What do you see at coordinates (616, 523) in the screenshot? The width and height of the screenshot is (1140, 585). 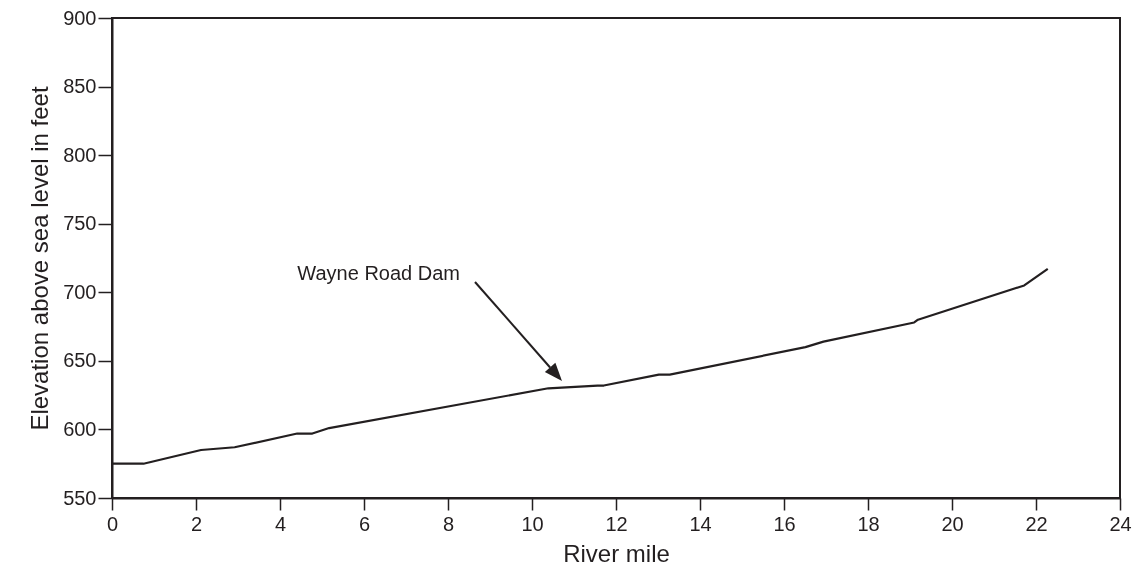 I see `x-tick-label: 12` at bounding box center [616, 523].